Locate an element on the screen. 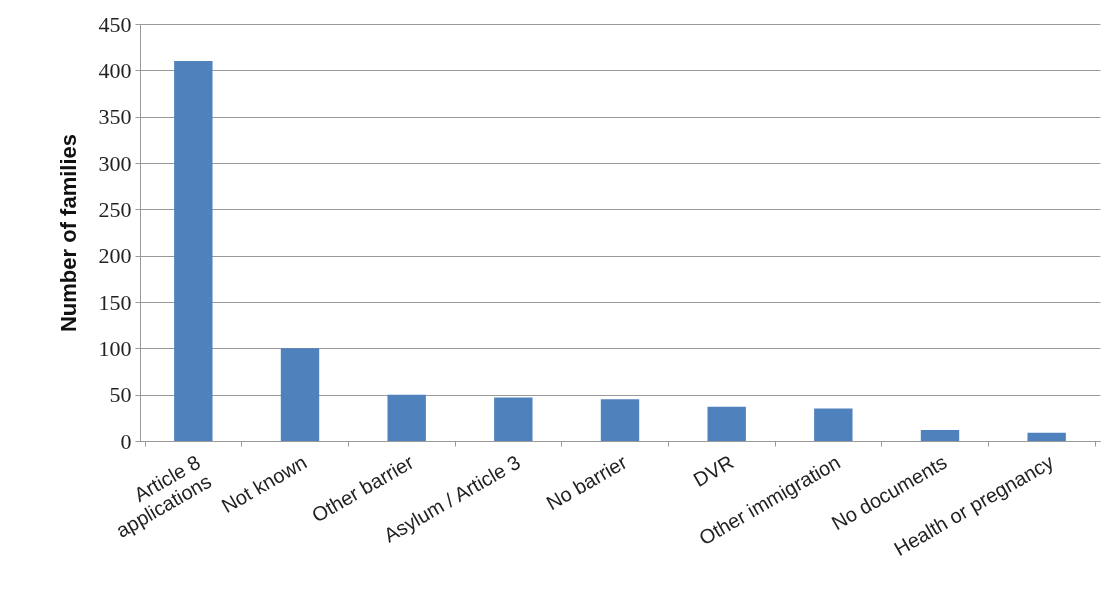 The image size is (1117, 597). y-tick-label: 350 is located at coordinates (115, 117).